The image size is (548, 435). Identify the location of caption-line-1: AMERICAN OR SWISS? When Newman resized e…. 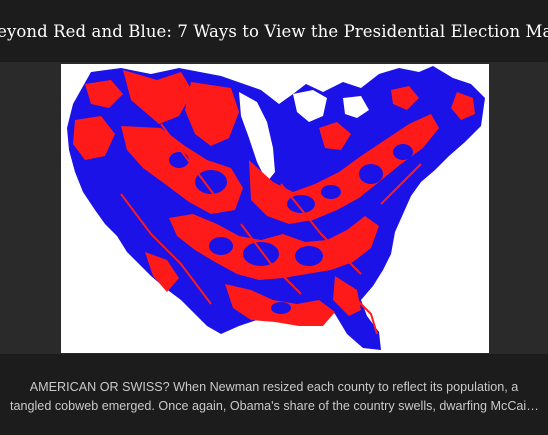
(274, 387).